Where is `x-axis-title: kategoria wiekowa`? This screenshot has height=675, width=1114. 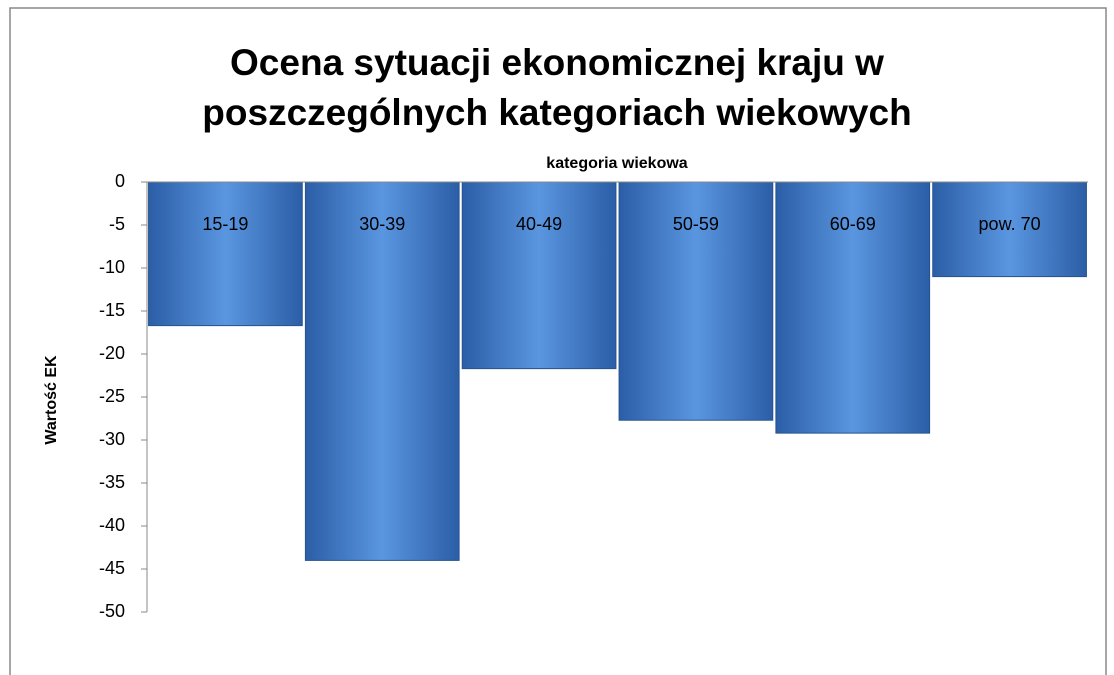 x-axis-title: kategoria wiekowa is located at coordinates (616, 163).